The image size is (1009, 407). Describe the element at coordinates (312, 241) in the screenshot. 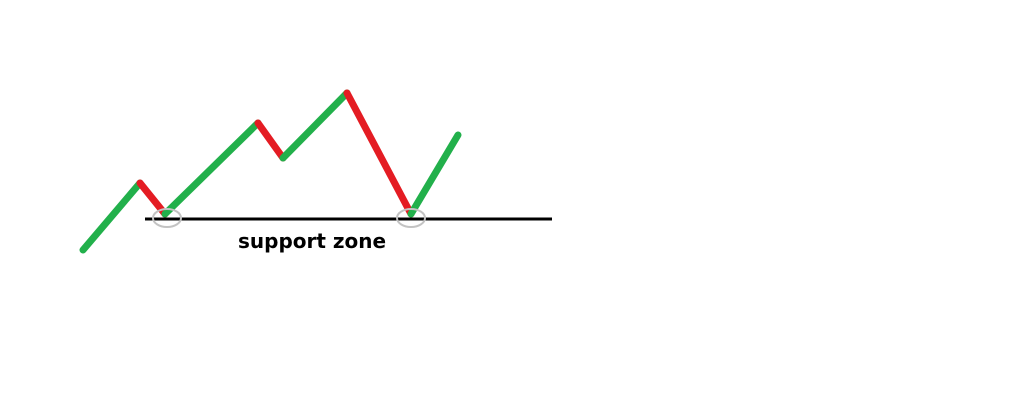

I see `support-zone-label: support zone` at that location.